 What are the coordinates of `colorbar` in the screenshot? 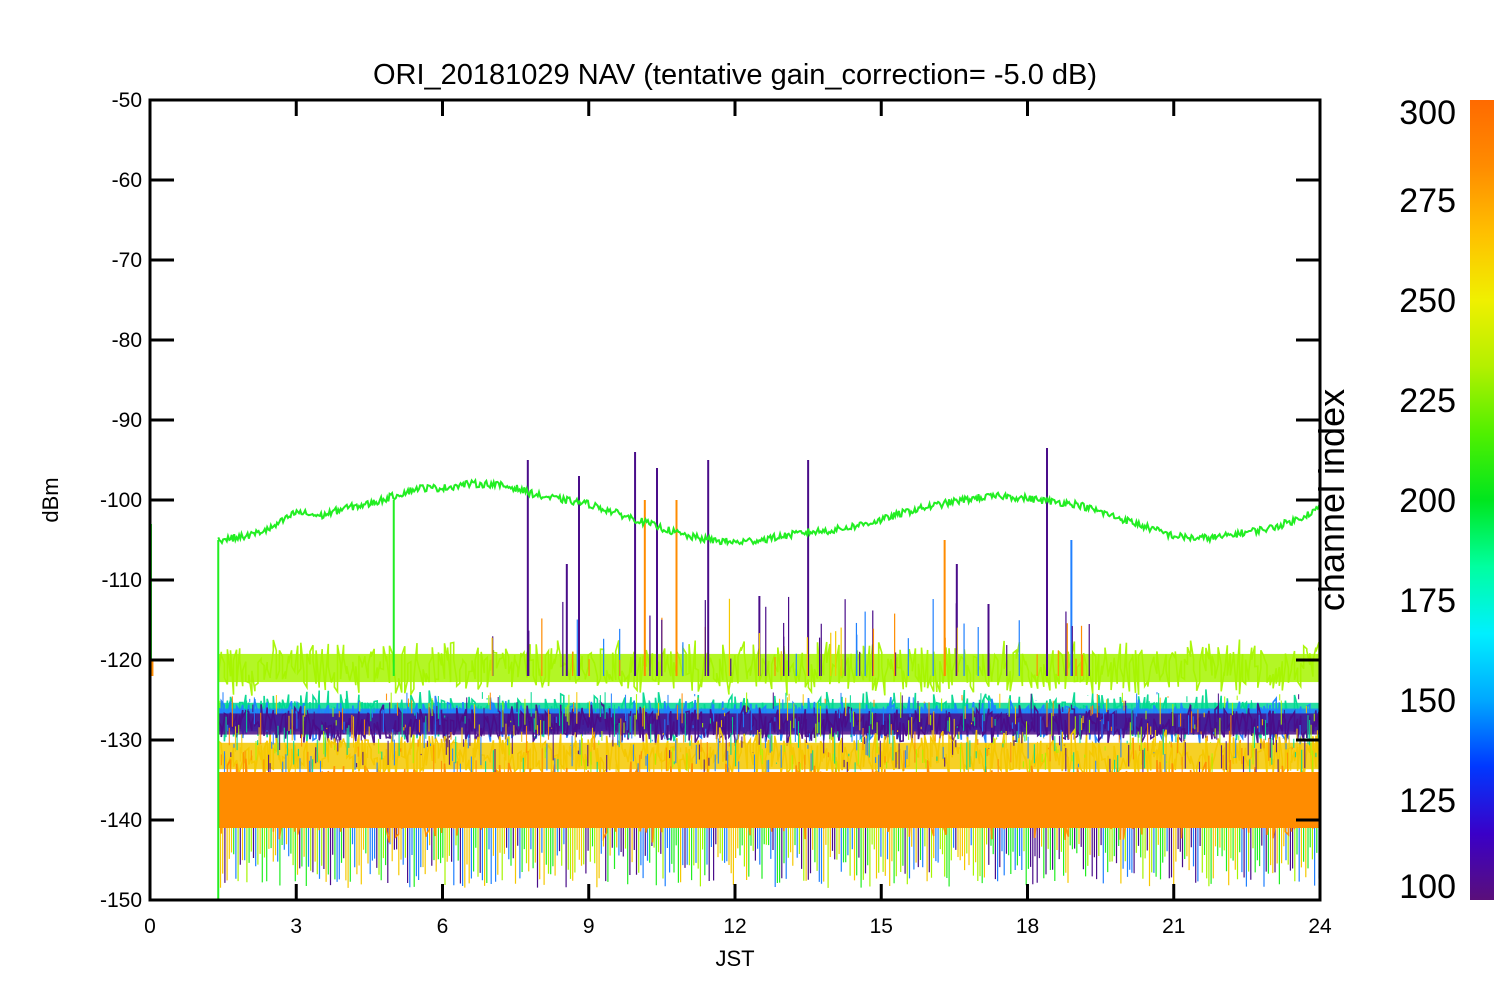 It's located at (1482, 500).